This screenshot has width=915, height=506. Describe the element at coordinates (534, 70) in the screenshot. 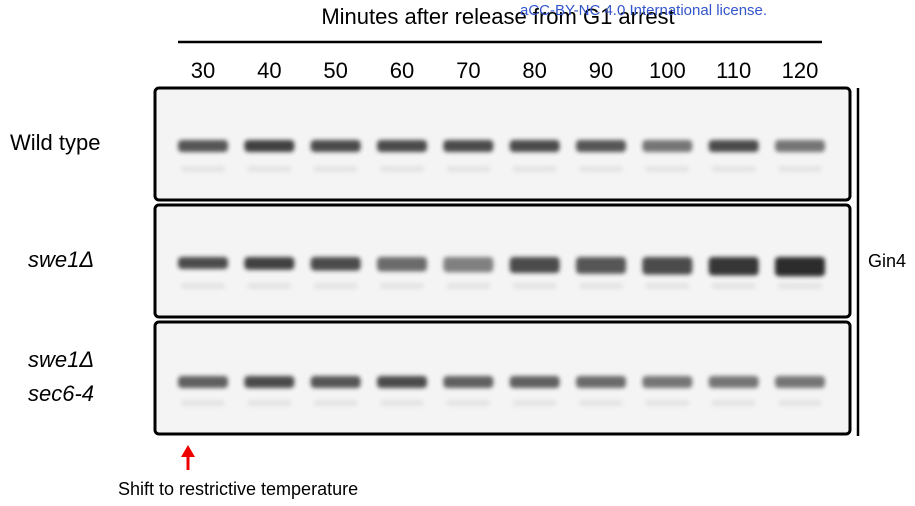

I see `timepoint-label: 80` at that location.